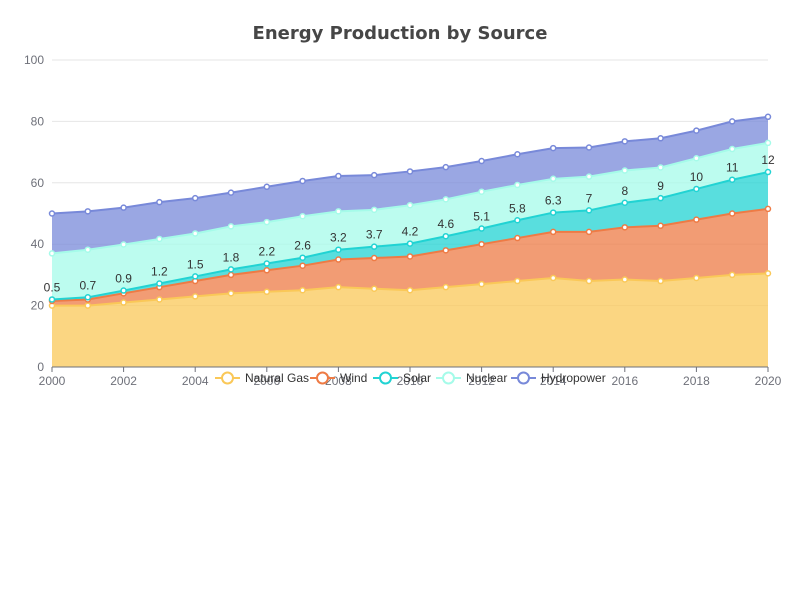 The image size is (800, 600). Describe the element at coordinates (338, 238) in the screenshot. I see `data-label-solar: 3.2` at that location.